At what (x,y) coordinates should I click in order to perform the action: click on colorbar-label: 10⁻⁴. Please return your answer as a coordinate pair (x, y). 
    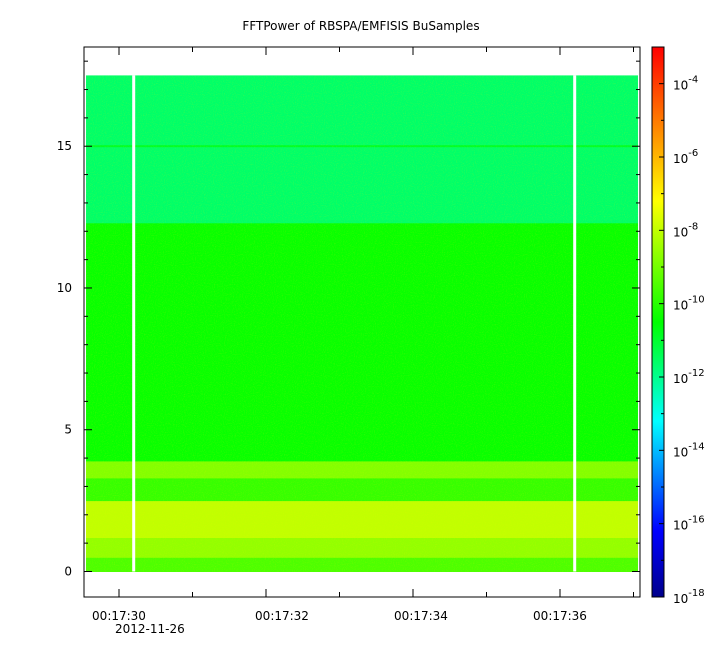
    Looking at the image, I should click on (685, 84).